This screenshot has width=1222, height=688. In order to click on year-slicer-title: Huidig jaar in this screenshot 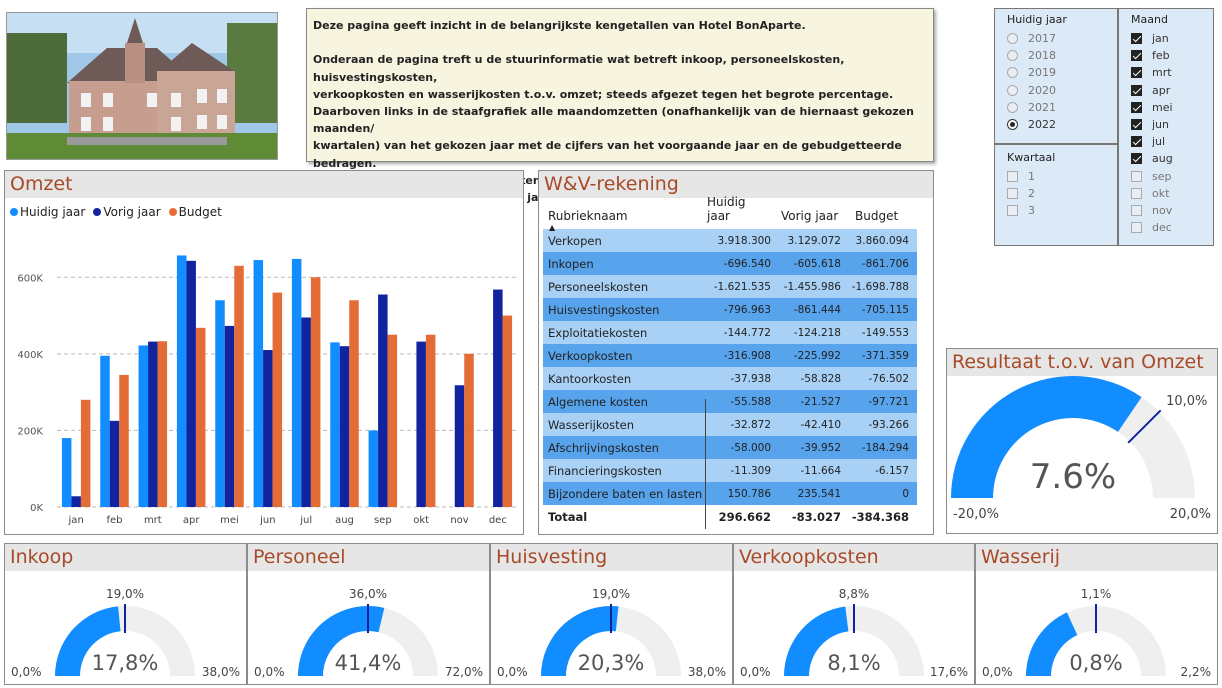, I will do `click(1037, 19)`.